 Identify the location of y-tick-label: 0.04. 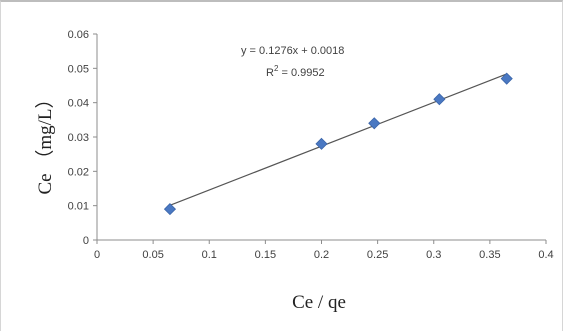
(78, 104).